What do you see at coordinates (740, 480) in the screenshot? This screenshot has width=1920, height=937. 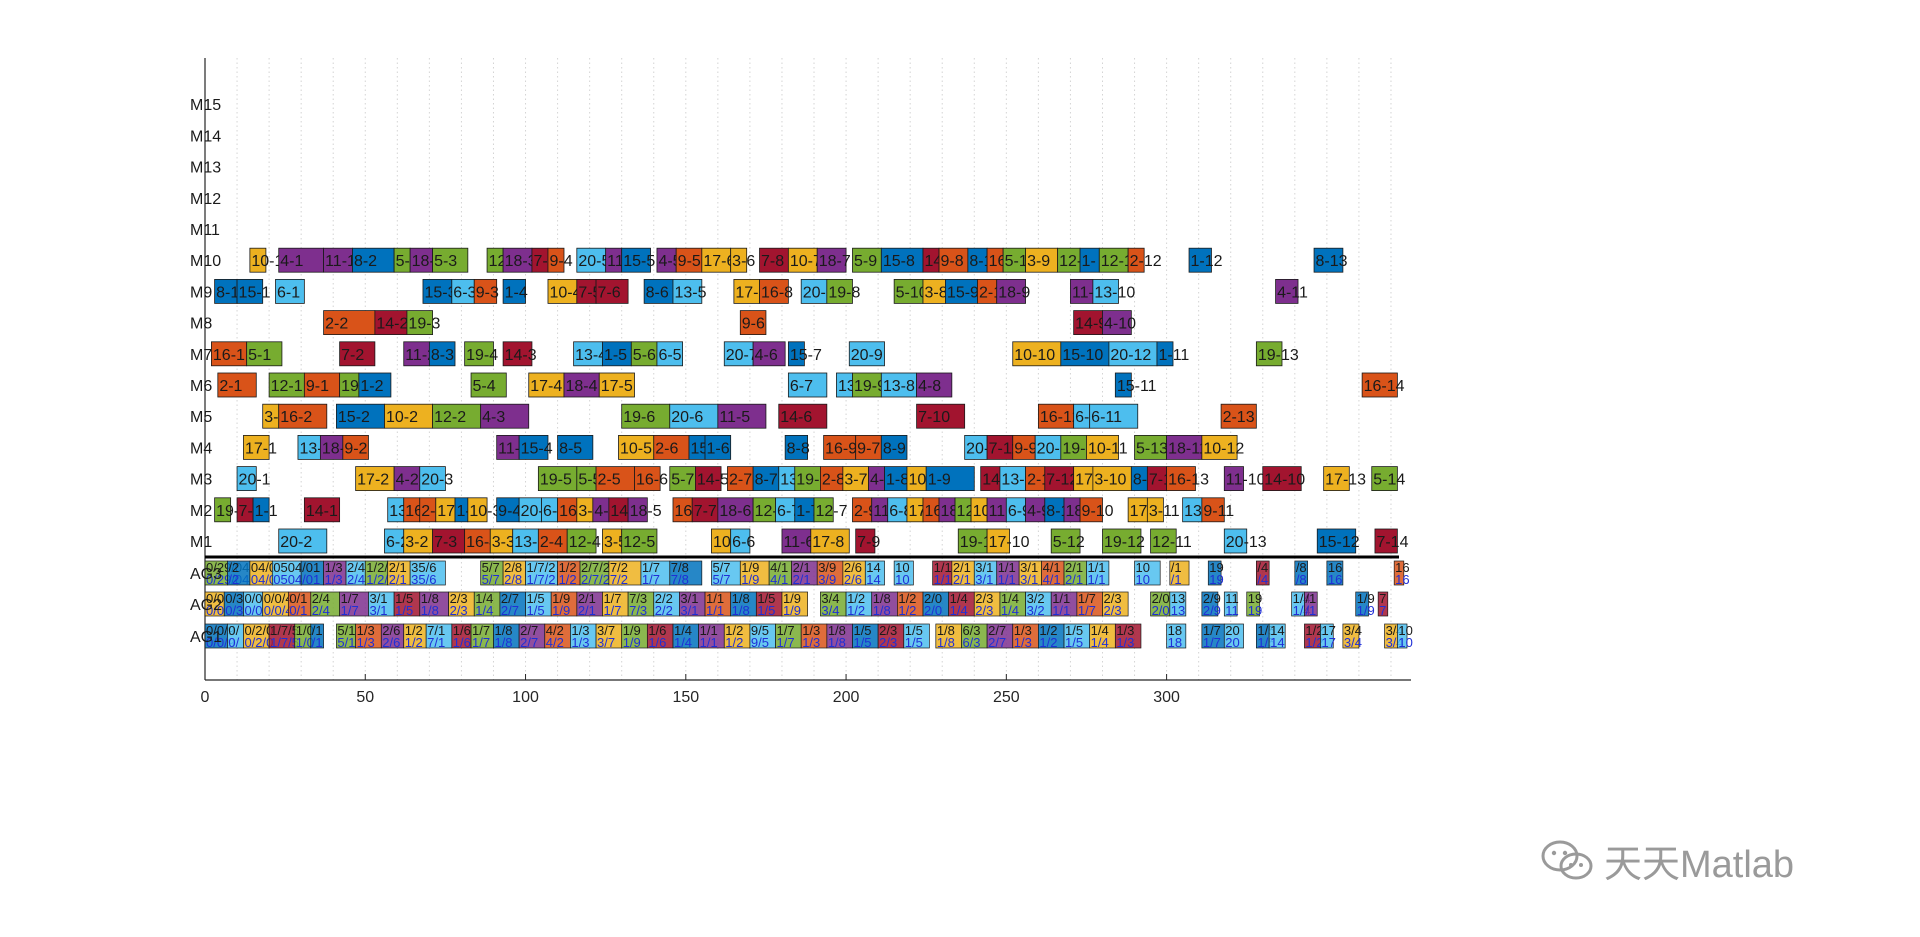 I see `task-bar-label: 2-7` at bounding box center [740, 480].